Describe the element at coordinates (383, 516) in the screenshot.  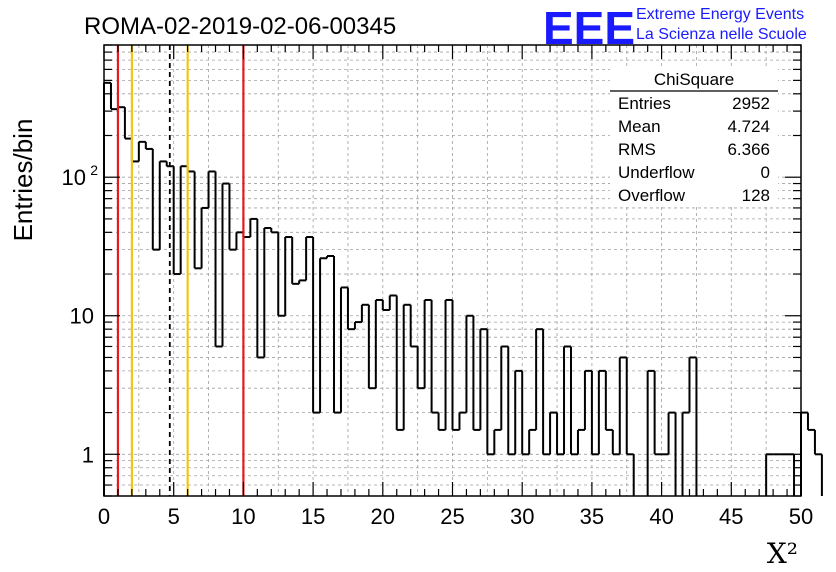
I see `x-tick-label: 20` at that location.